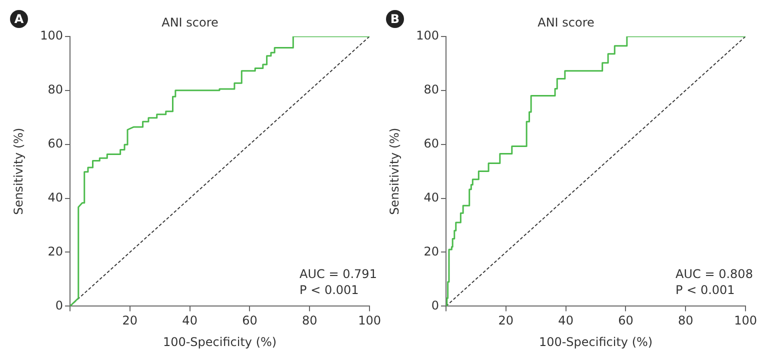  Describe the element at coordinates (395, 19) in the screenshot. I see `text: B` at that location.